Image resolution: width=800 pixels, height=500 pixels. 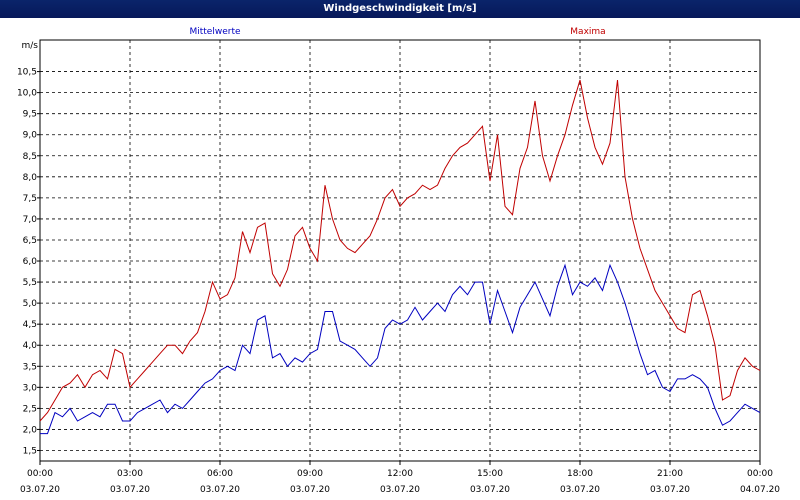 What do you see at coordinates (30, 451) in the screenshot?
I see `y-tick-label: 1,5` at bounding box center [30, 451].